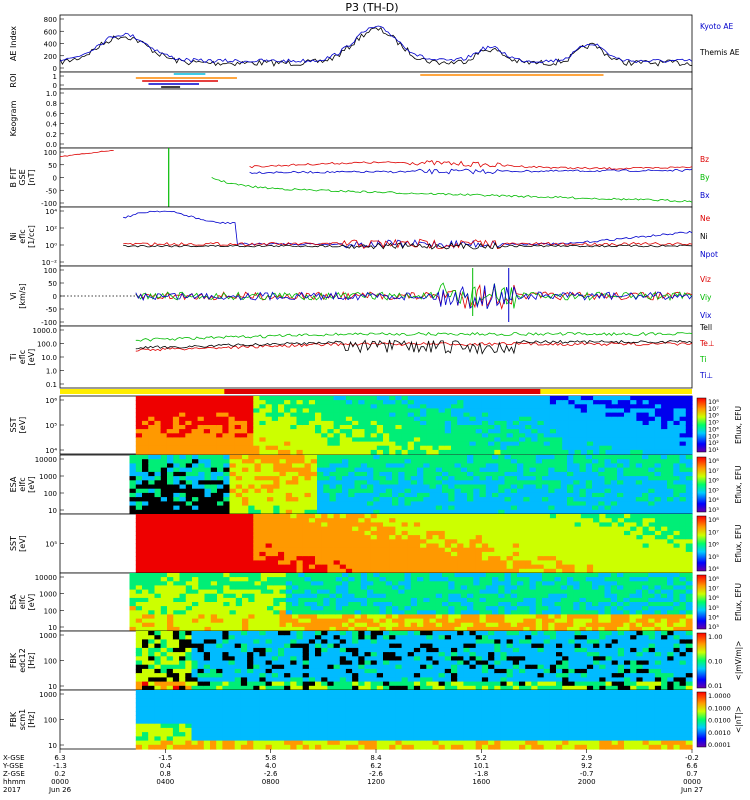 This screenshot has height=800, width=750. Describe the element at coordinates (13, 296) in the screenshot. I see `velocity-ylabel: Vi` at that location.